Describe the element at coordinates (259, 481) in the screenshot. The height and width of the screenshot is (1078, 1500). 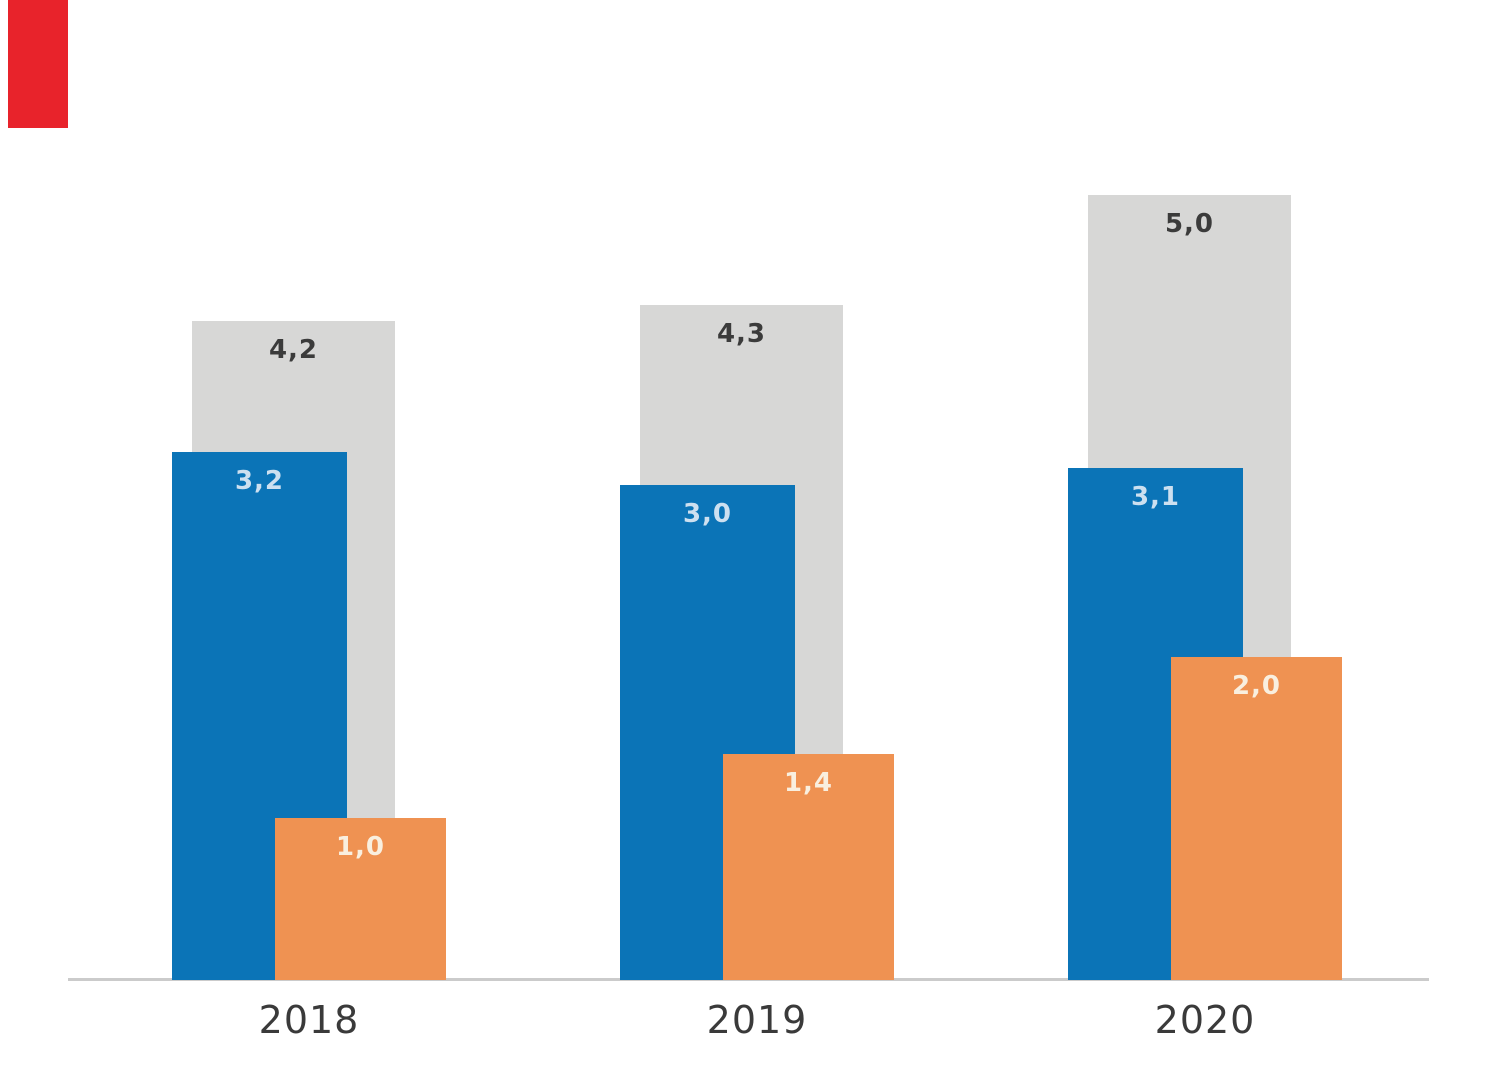
I see `bar-value-label: 3,2` at that location.